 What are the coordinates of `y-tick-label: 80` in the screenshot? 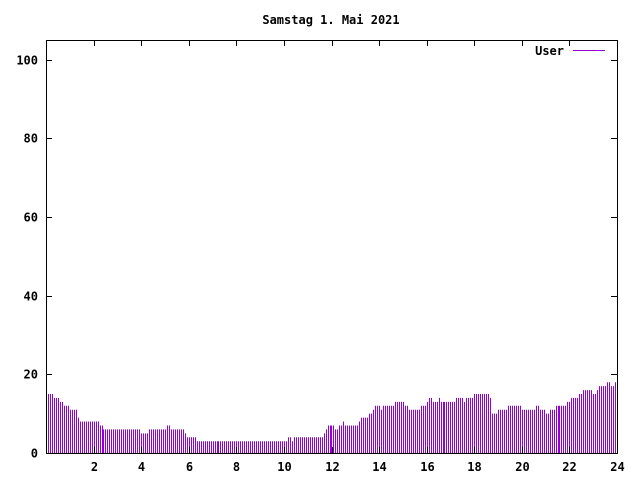 It's located at (31, 139).